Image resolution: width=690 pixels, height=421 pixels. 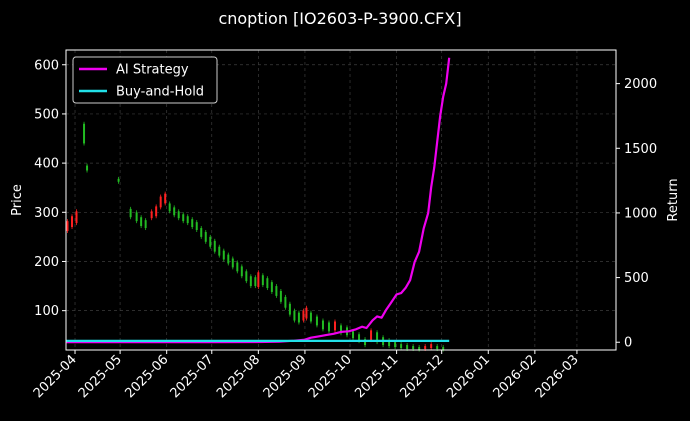 I want to click on y-left-tick-label: 300, so click(x=46, y=213).